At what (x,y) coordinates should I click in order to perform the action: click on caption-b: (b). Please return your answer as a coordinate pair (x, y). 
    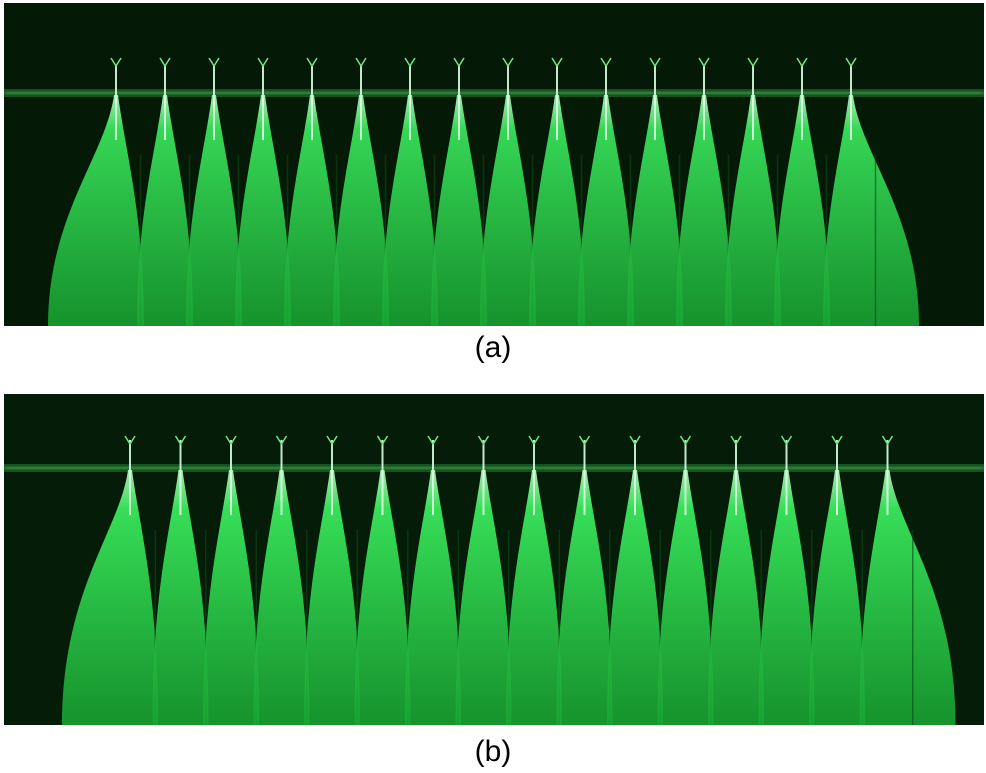
    Looking at the image, I should click on (493, 751).